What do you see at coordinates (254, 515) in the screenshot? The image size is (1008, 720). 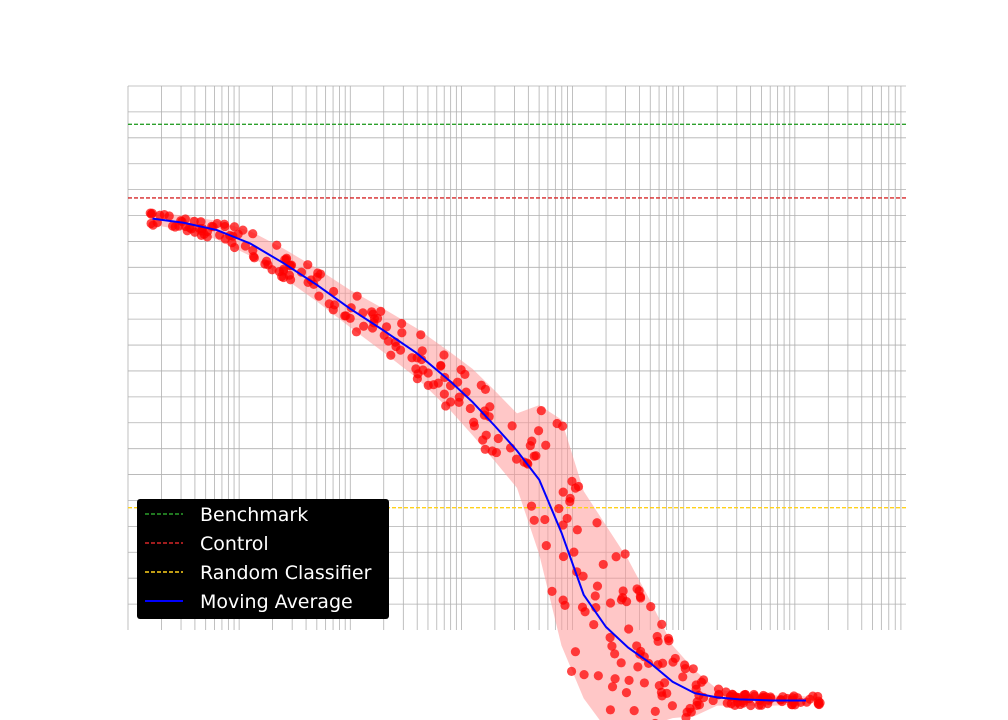 I see `legend-label-benchmark: Benchmark` at bounding box center [254, 515].